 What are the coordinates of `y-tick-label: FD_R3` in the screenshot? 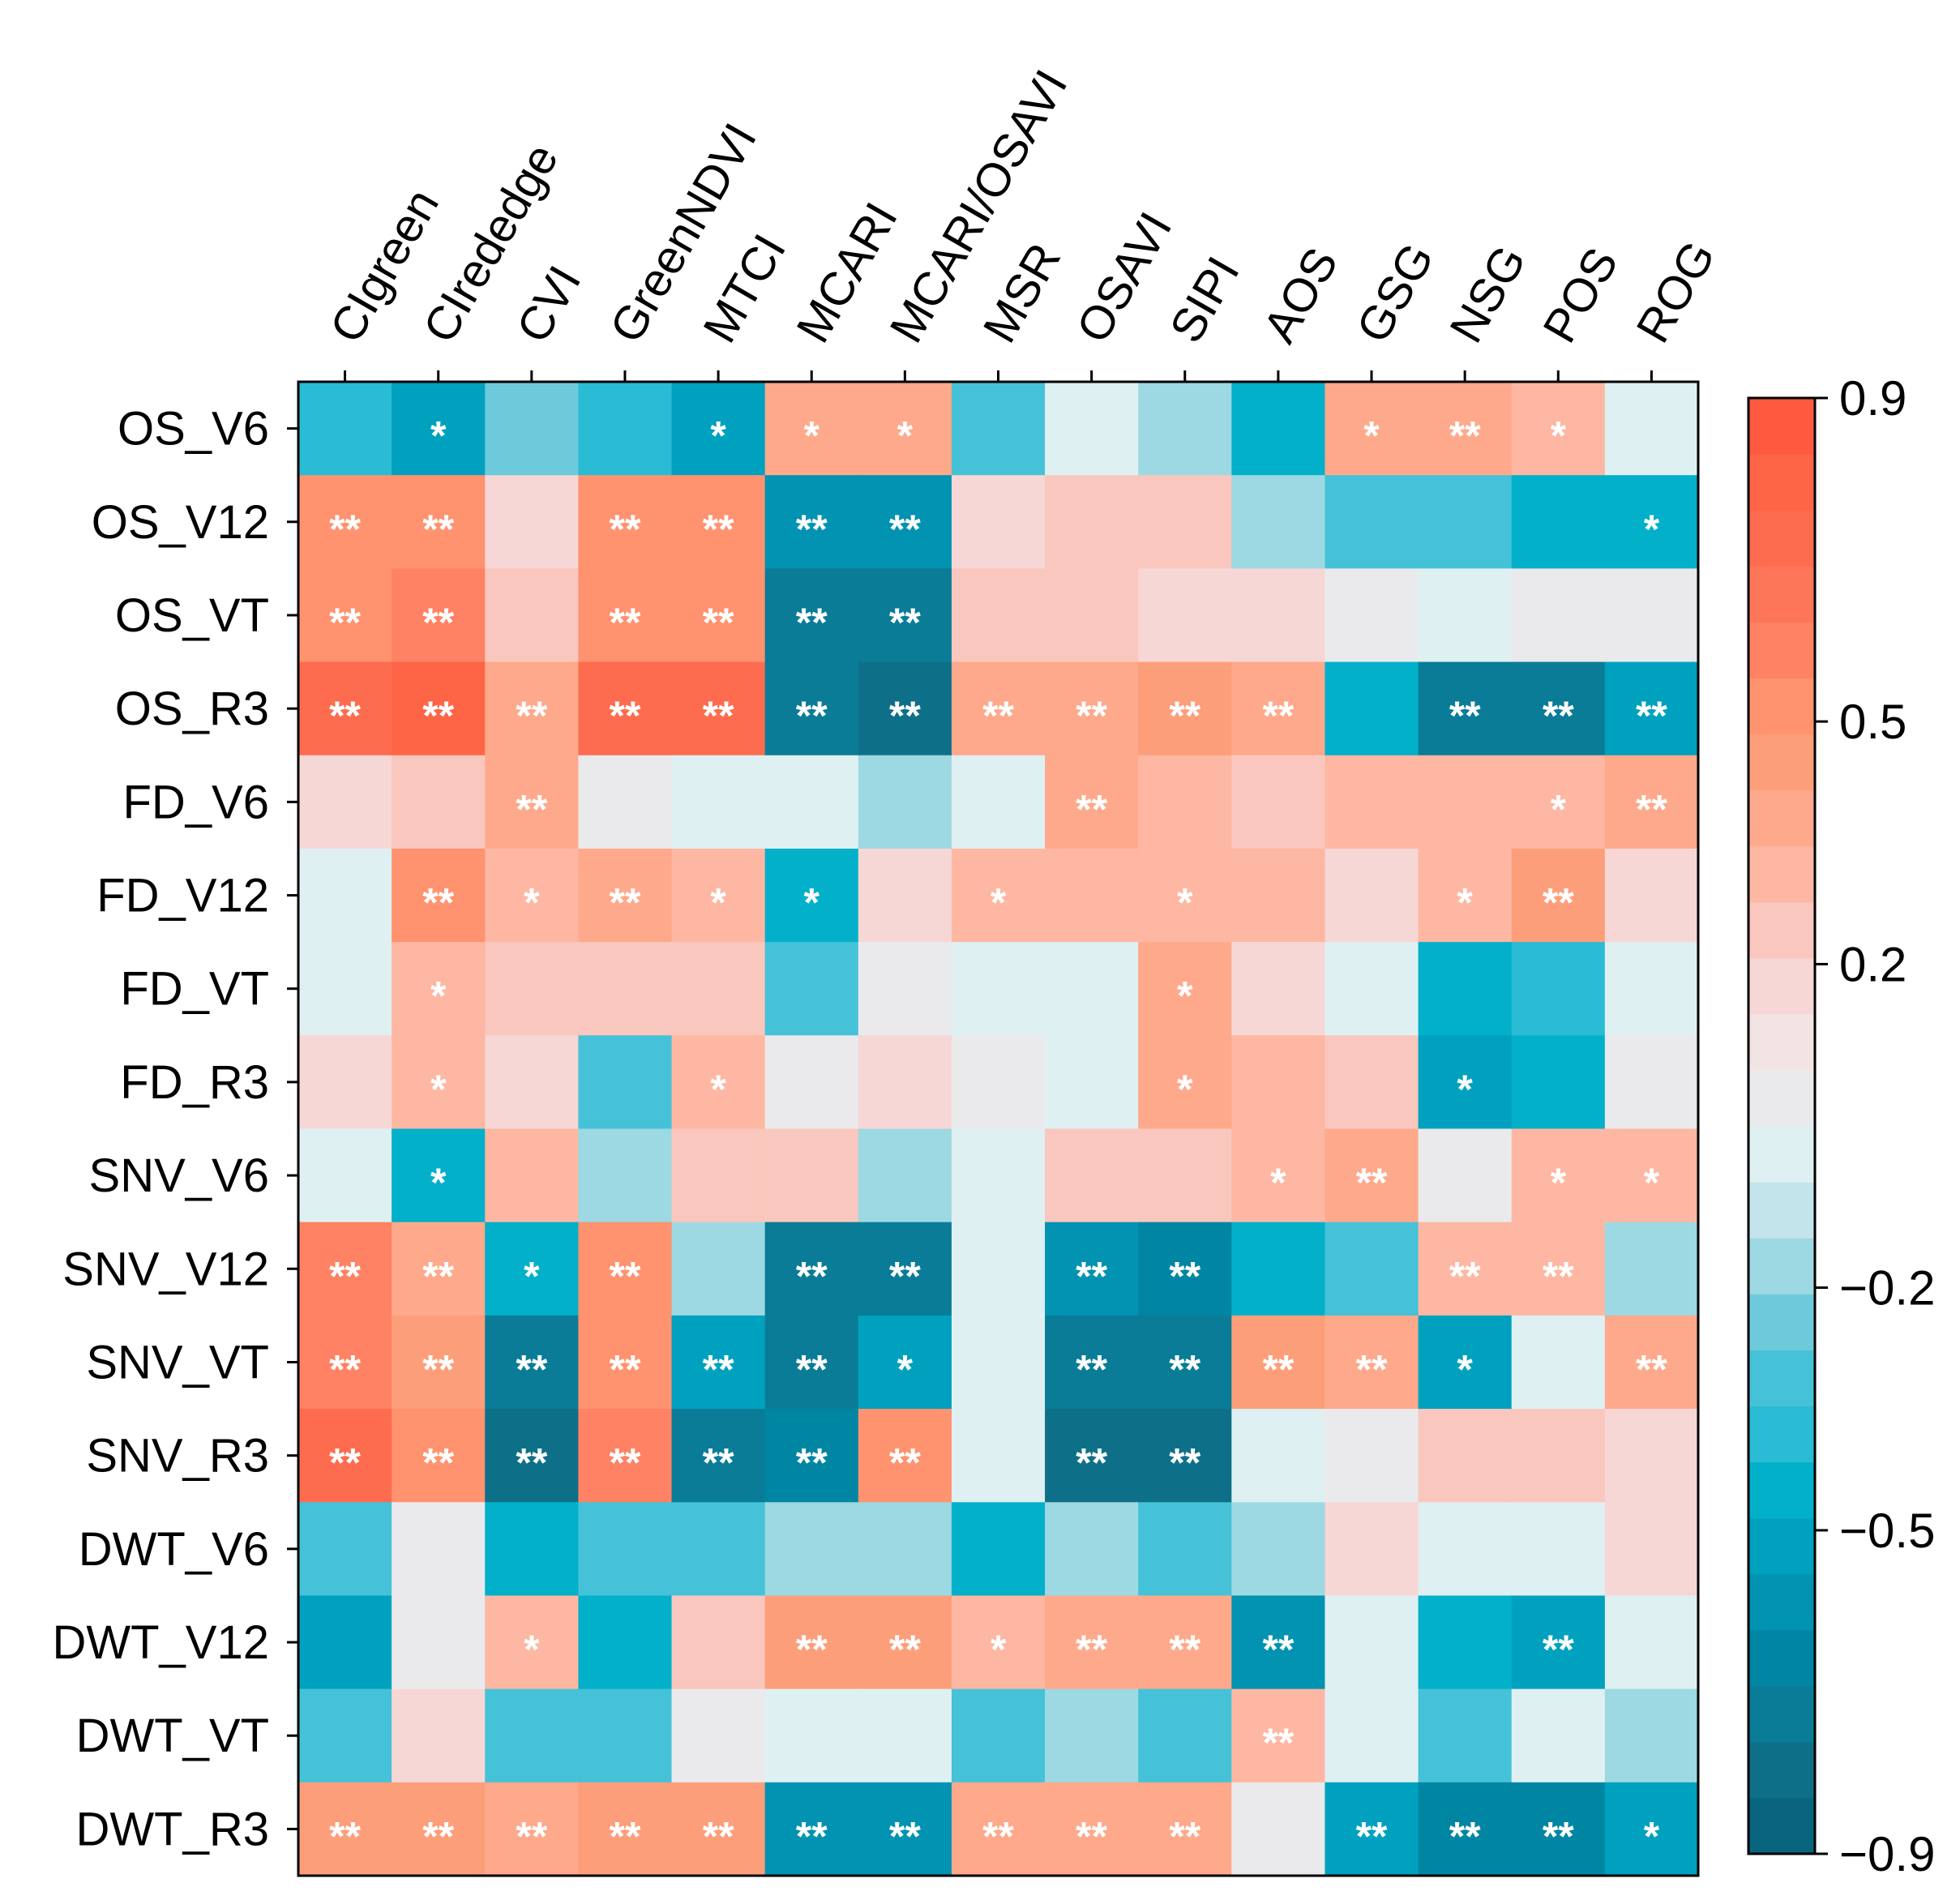 It's located at (194, 1082).